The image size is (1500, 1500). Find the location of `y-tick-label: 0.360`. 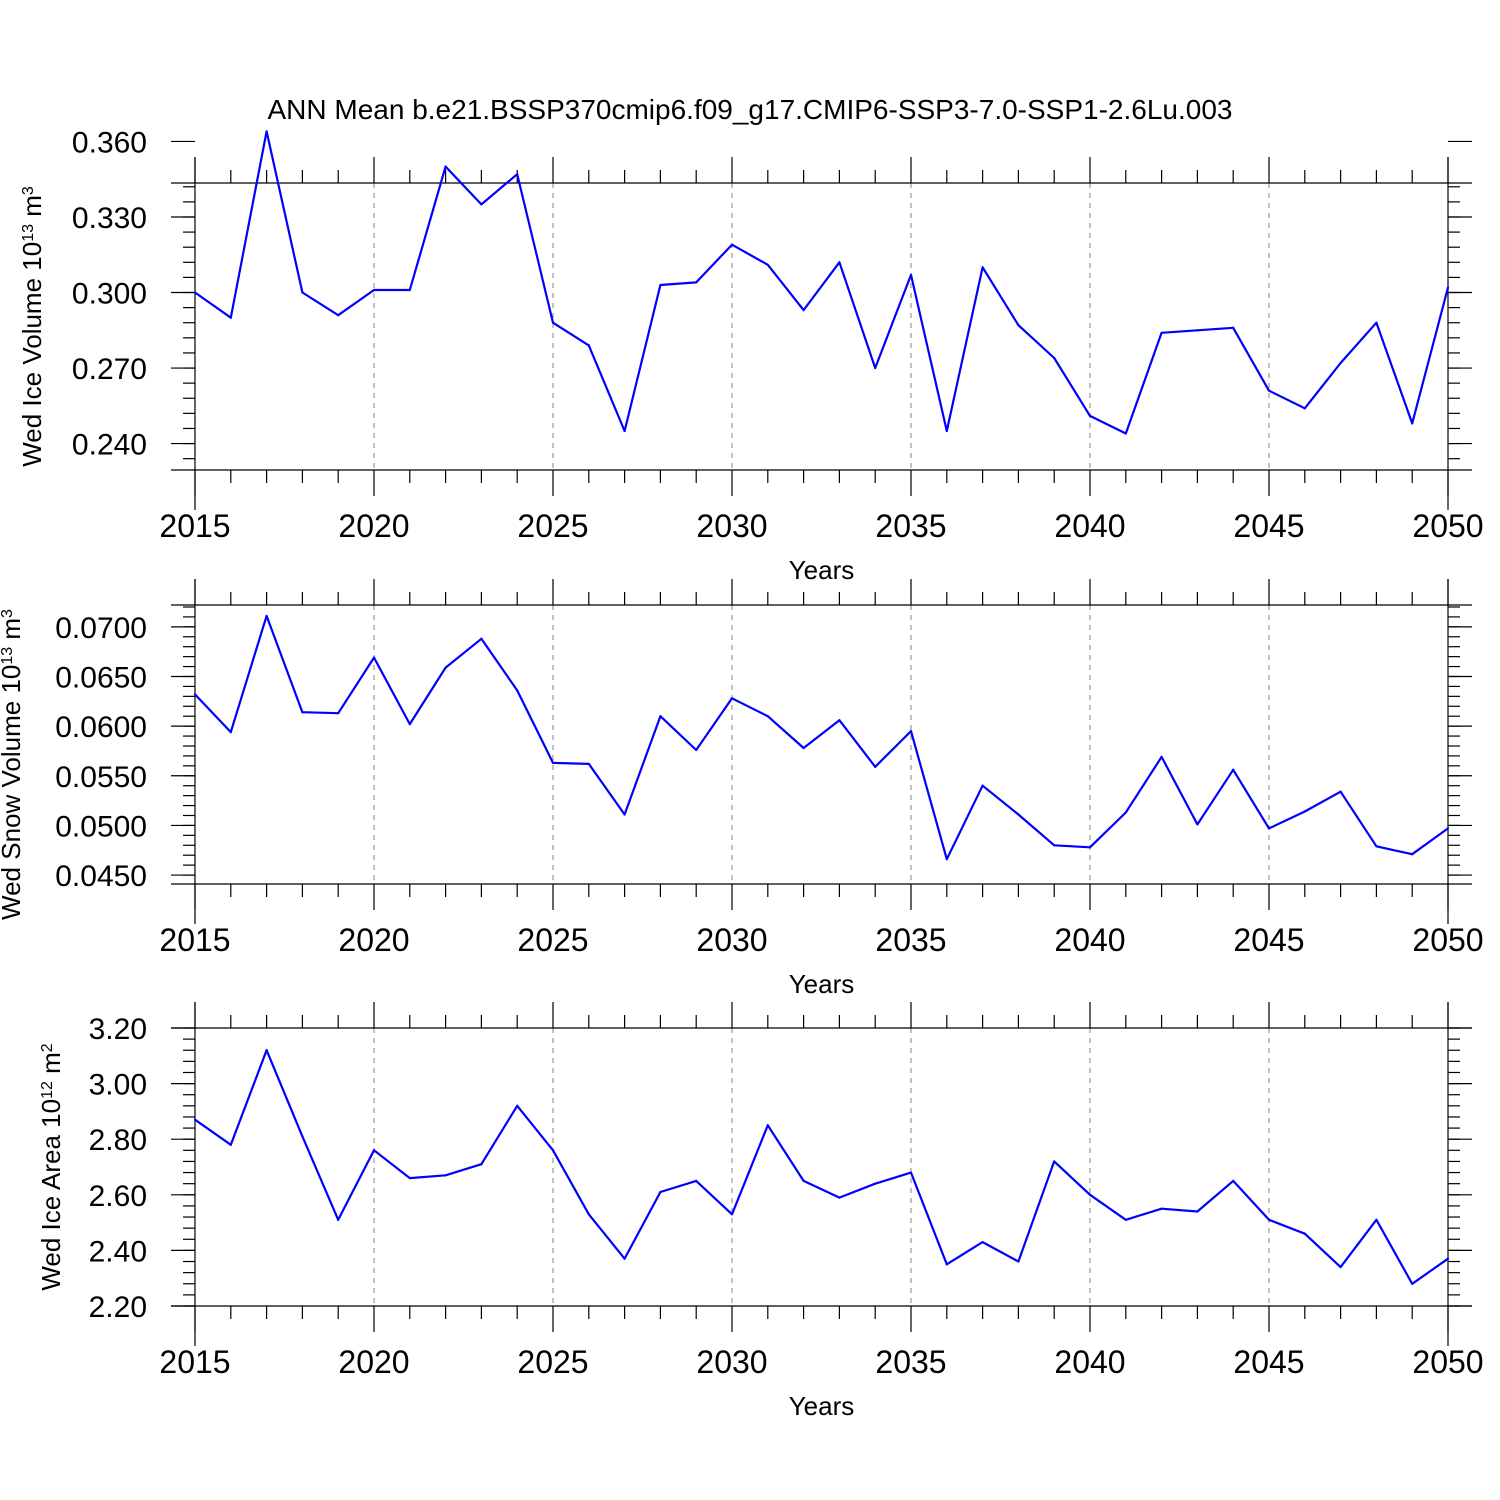

y-tick-label: 0.360 is located at coordinates (109, 142).